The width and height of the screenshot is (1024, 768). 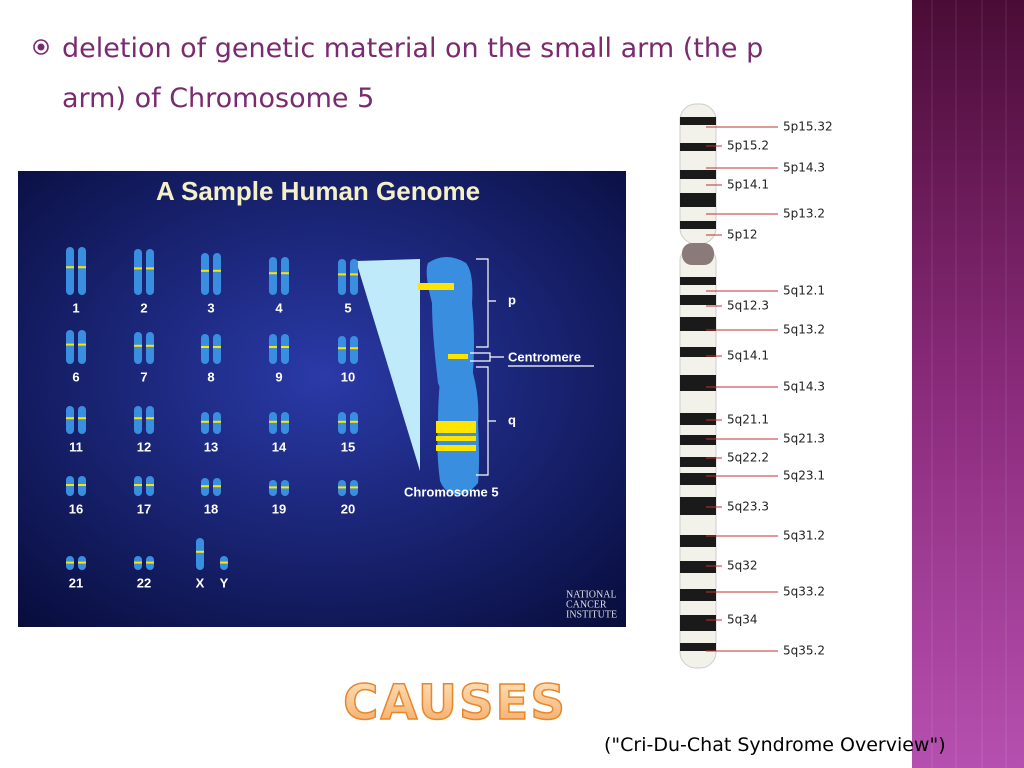 What do you see at coordinates (775, 745) in the screenshot?
I see `citation: ("Cri-Du-Chat Syndrome Overview")` at bounding box center [775, 745].